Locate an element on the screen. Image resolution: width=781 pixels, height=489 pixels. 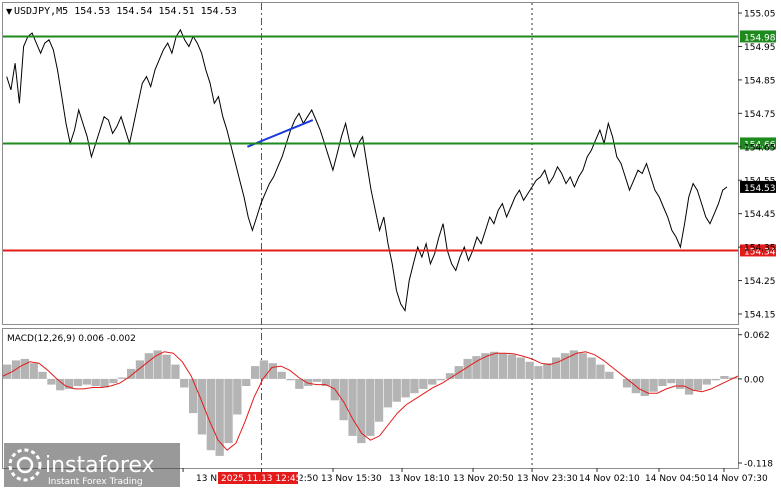
time-tick-label: 2:50 is located at coordinates (308, 479).